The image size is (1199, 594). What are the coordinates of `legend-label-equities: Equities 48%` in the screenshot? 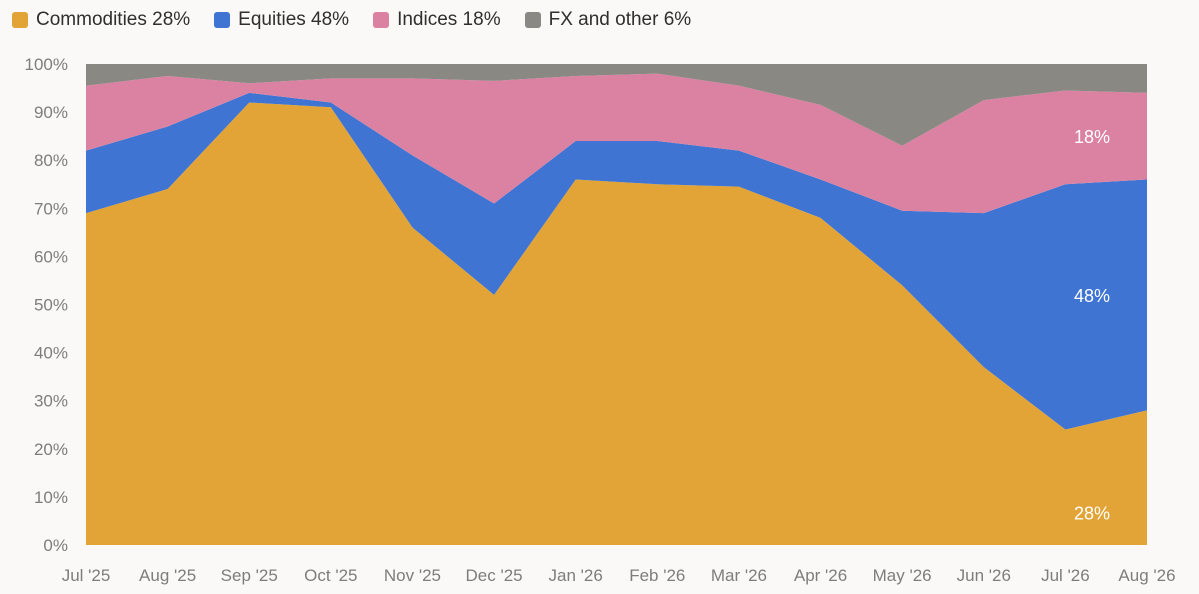 It's located at (294, 19).